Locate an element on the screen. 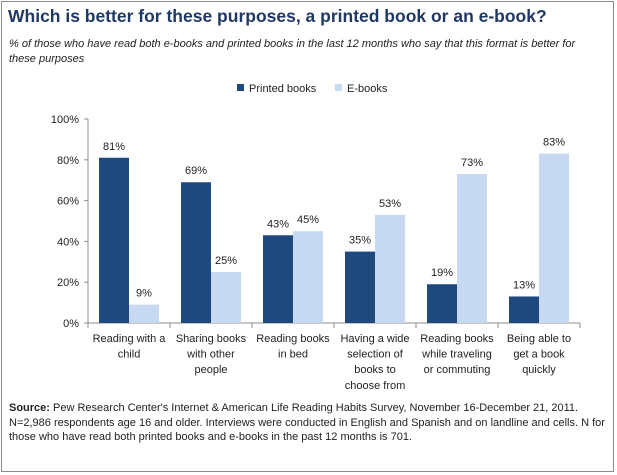  x-tick-label: Sharing books with other people is located at coordinates (211, 354).